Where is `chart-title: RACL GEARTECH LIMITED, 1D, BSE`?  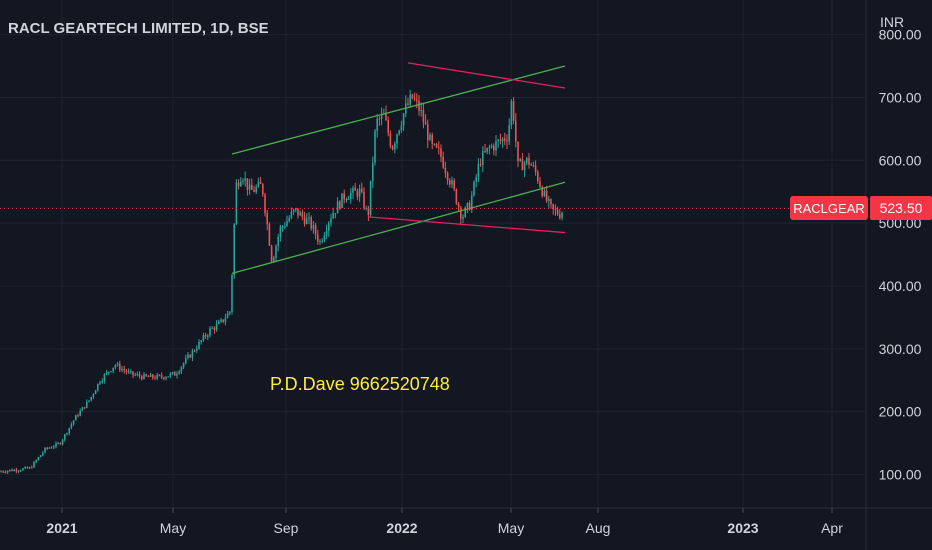 chart-title: RACL GEARTECH LIMITED, 1D, BSE is located at coordinates (138, 28).